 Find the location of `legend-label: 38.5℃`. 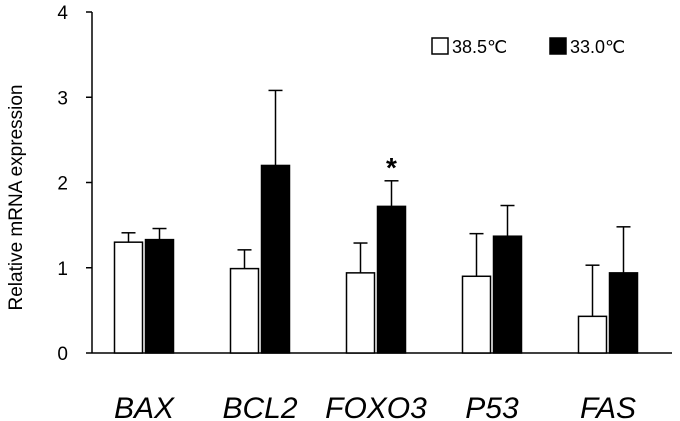

legend-label: 38.5℃ is located at coordinates (479, 47).